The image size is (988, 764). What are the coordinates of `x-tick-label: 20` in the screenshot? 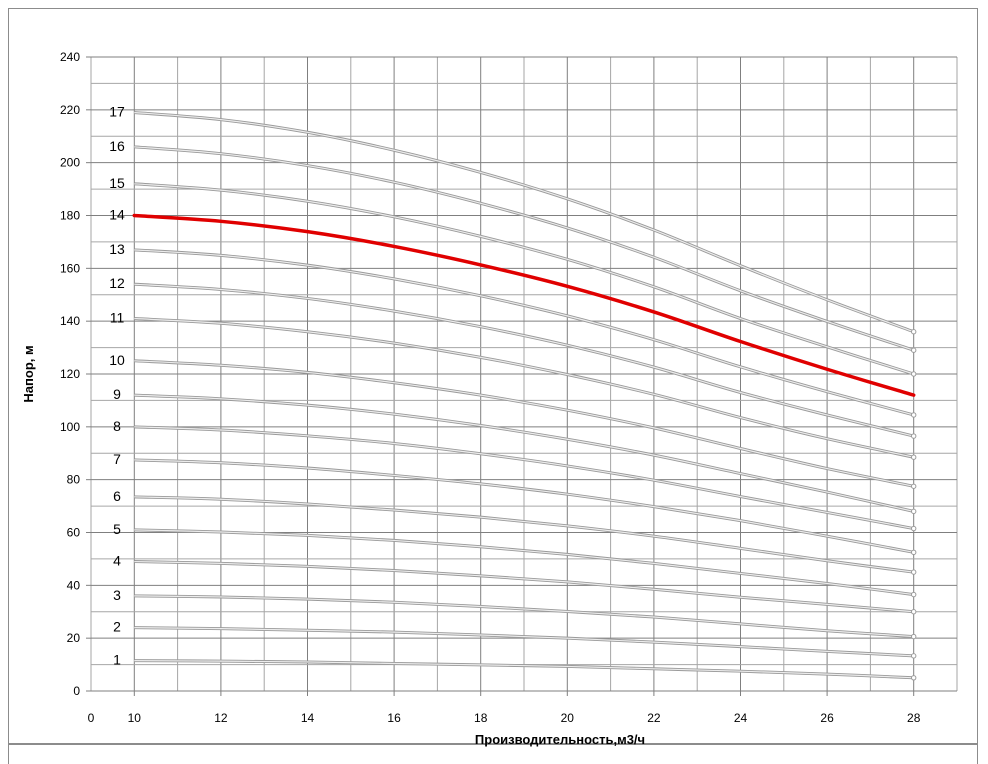 It's located at (568, 718).